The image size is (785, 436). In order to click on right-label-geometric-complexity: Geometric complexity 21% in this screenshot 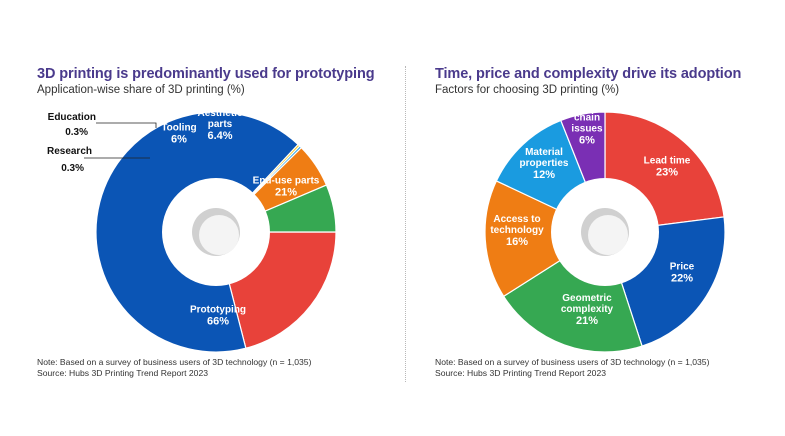, I will do `click(587, 310)`.